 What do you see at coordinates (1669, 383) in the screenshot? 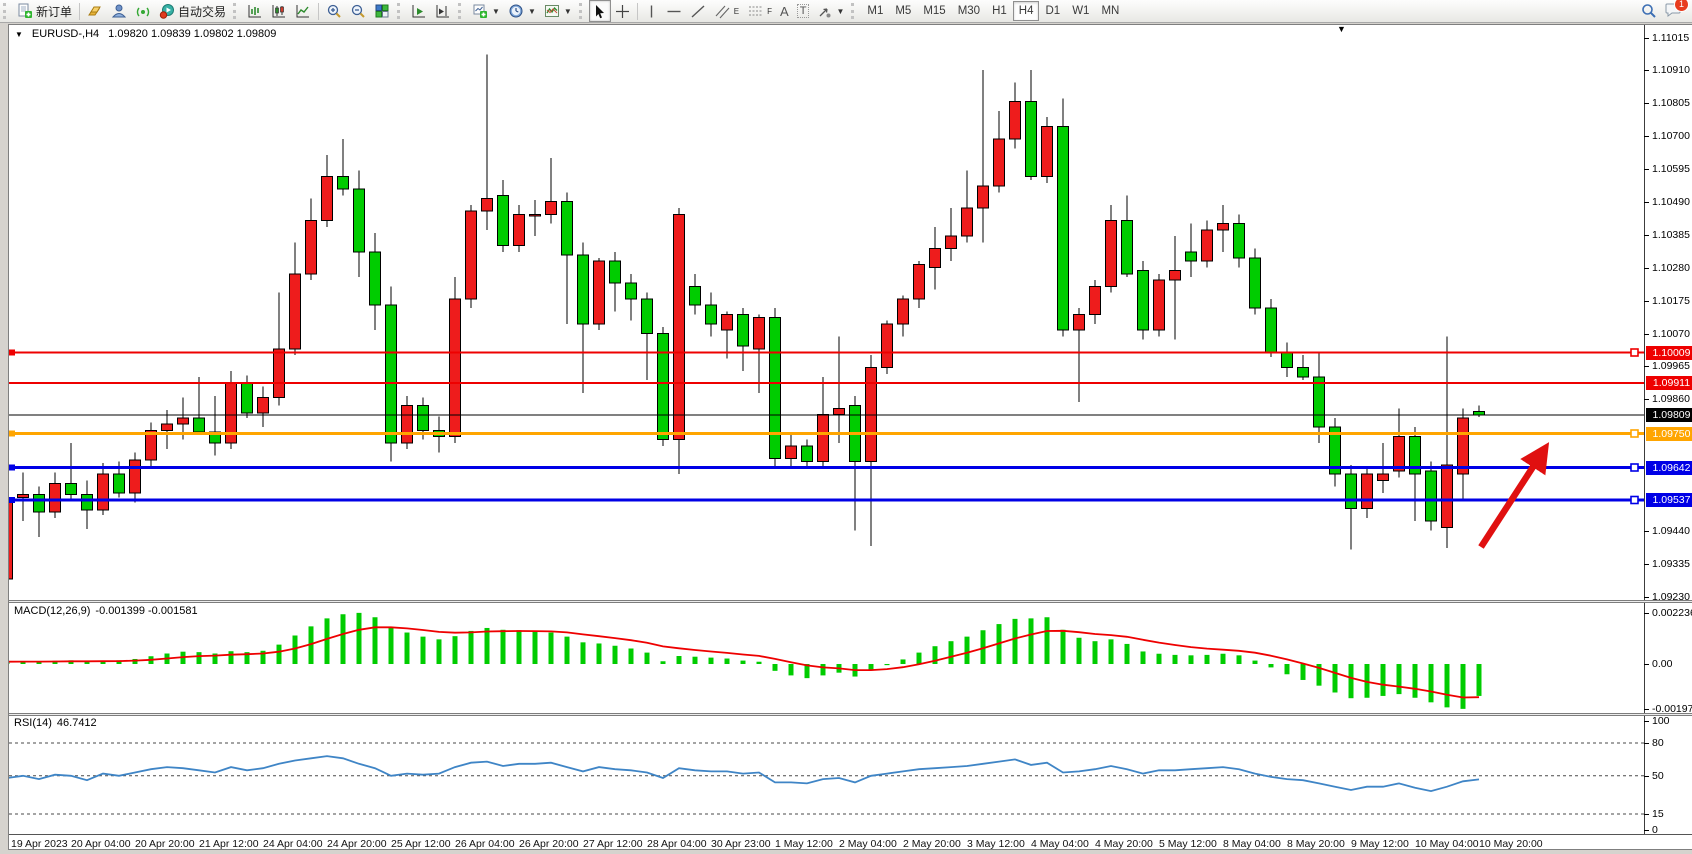
I see `price-line-badge: 1.09911` at bounding box center [1669, 383].